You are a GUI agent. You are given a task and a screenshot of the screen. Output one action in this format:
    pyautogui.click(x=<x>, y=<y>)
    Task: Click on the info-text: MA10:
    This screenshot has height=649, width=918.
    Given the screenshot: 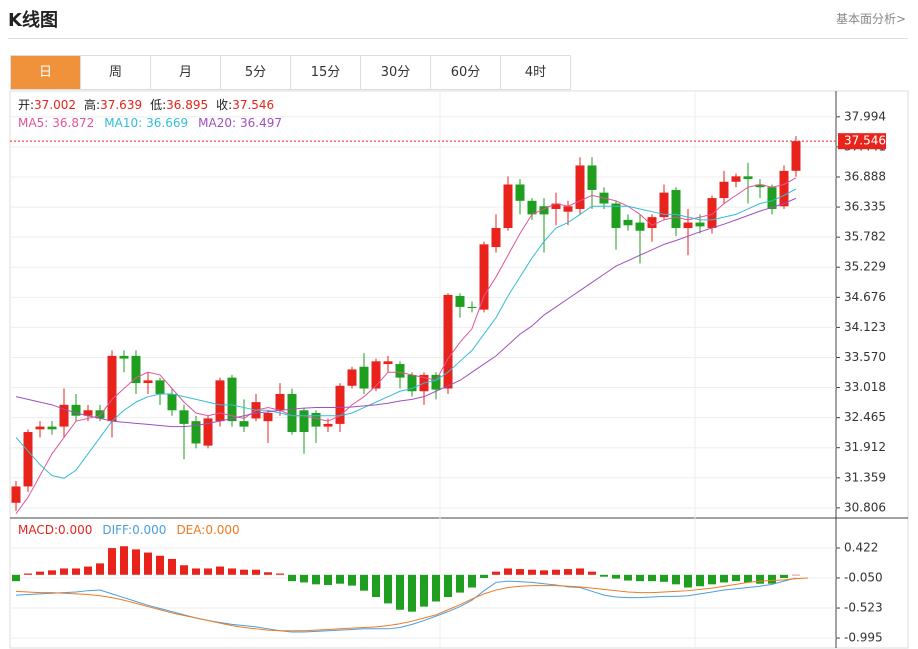 What is the action you would take?
    pyautogui.click(x=123, y=123)
    